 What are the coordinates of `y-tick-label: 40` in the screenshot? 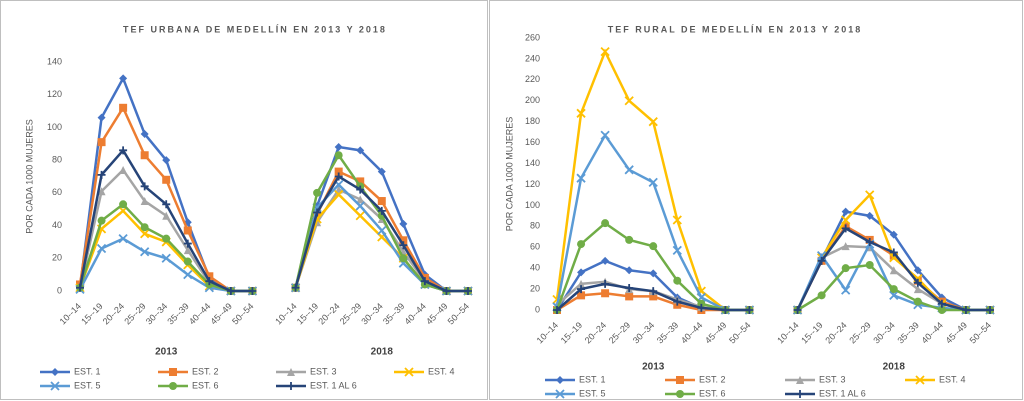 It's located at (57, 225).